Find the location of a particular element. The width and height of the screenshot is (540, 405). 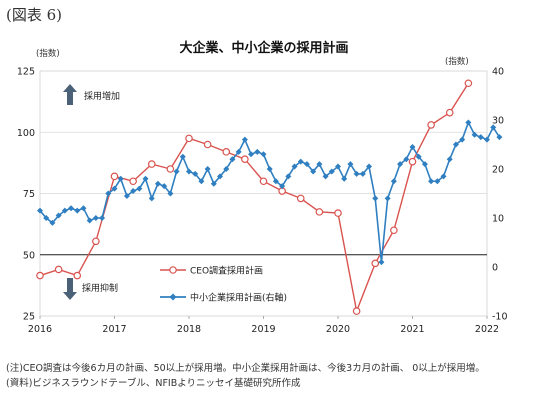

x-tick-label: 2016 is located at coordinates (40, 329).